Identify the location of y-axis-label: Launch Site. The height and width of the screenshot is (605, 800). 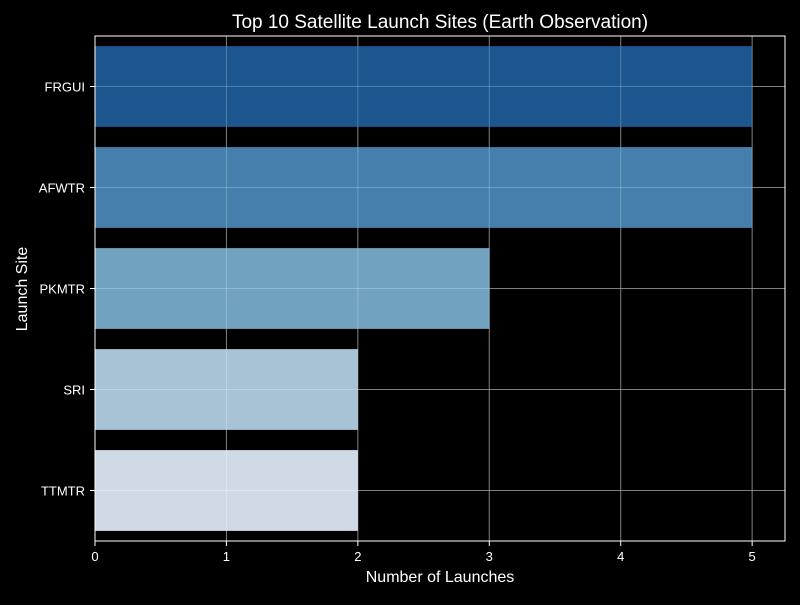
(22, 289).